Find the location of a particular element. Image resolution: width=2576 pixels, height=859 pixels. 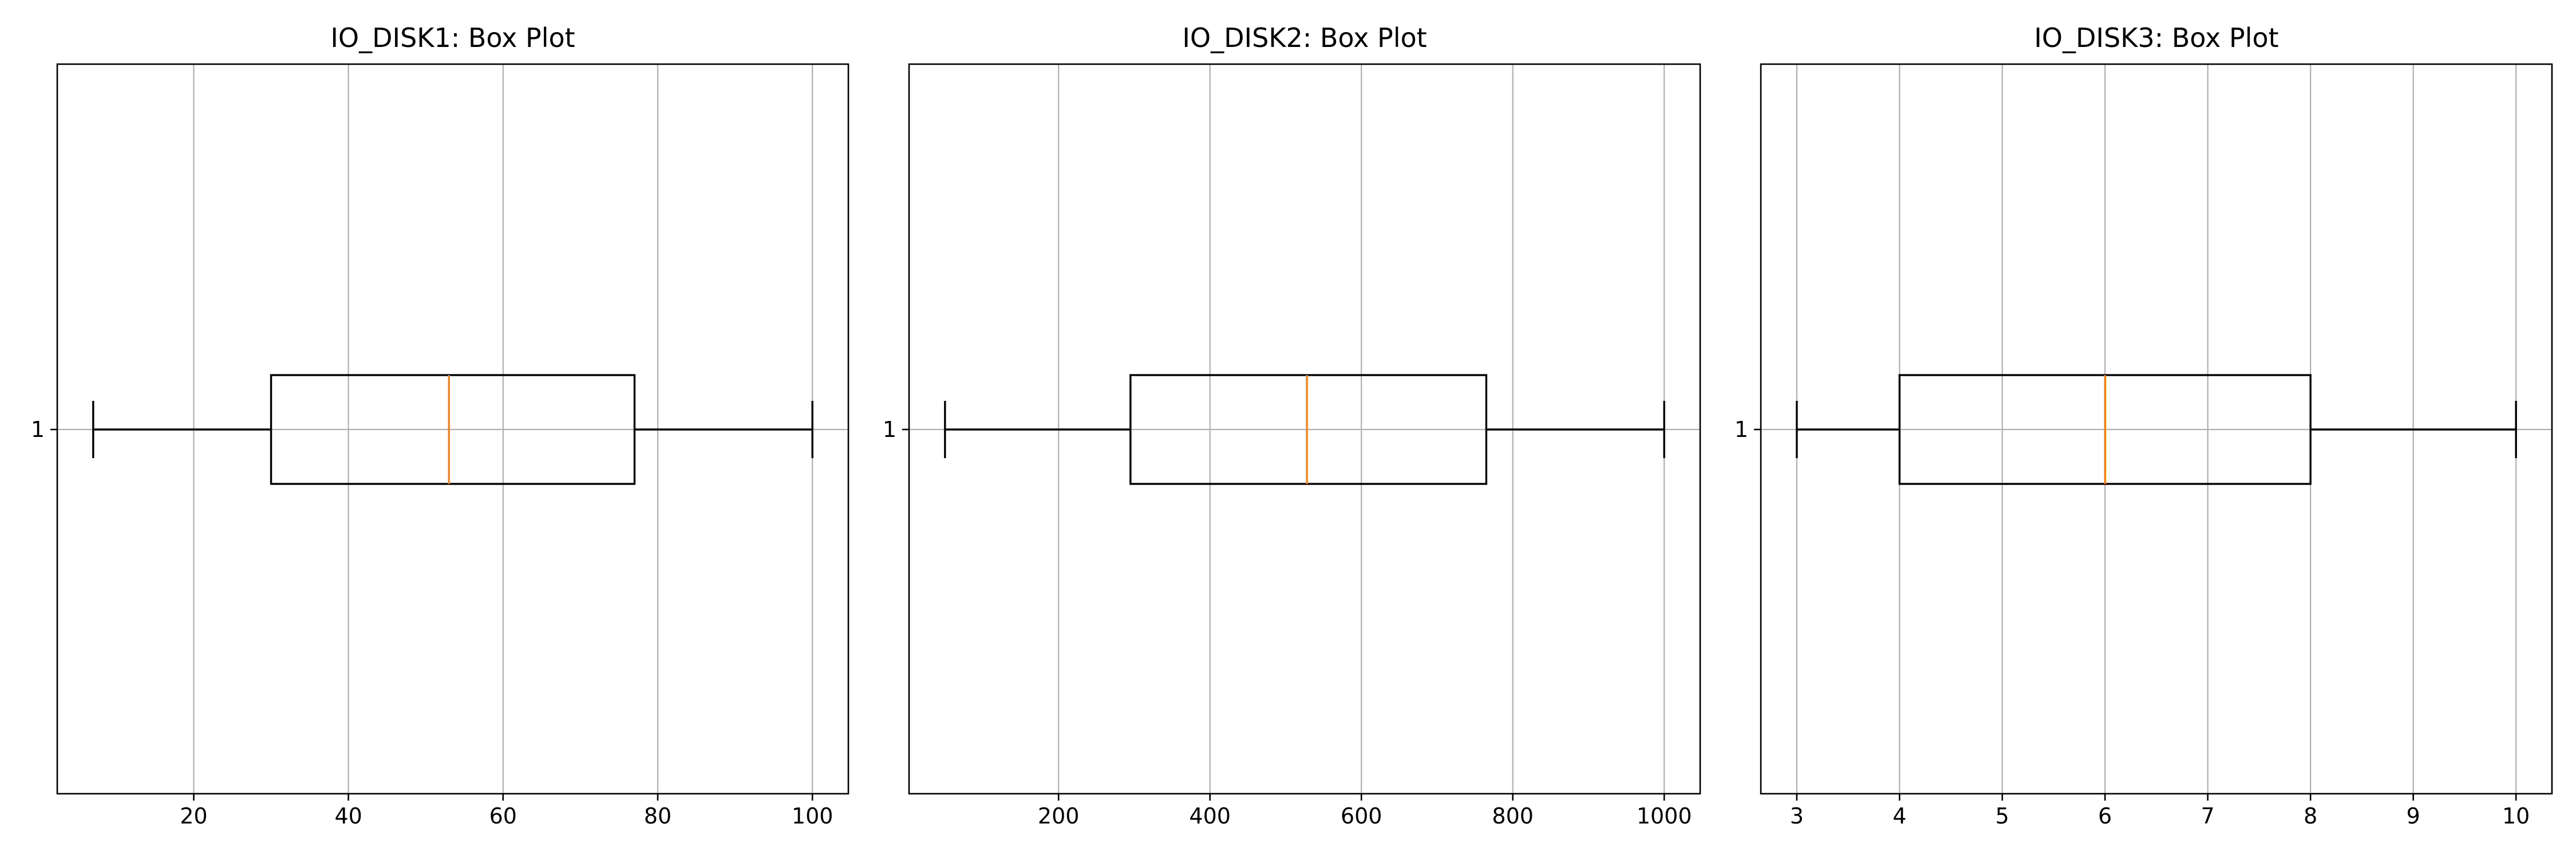

chart-title: IO_DISK1: Box Plot is located at coordinates (452, 37).